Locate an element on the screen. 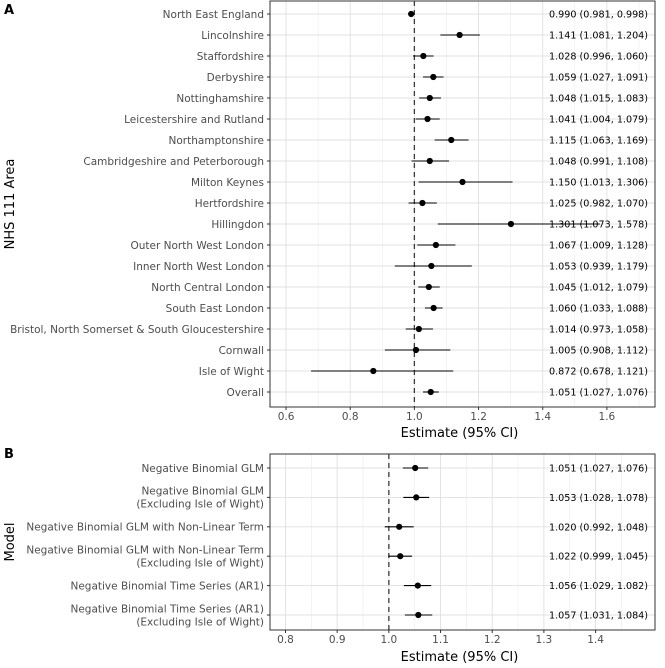  panel-a-y-label: Hillingdon is located at coordinates (237, 225).